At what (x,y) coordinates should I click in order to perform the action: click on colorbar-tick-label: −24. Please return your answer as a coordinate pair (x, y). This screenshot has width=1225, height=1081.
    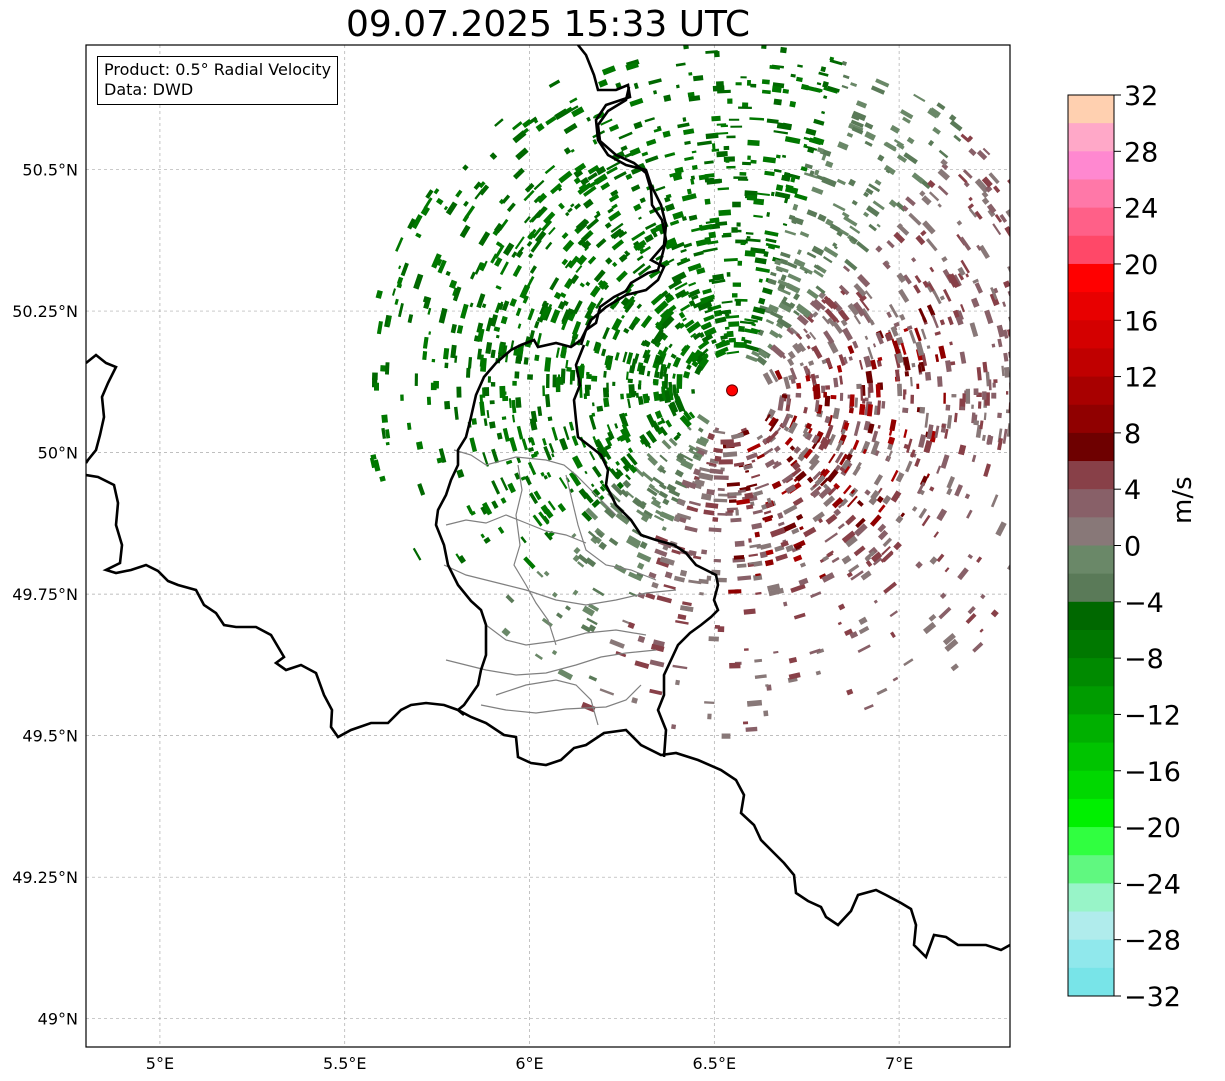
    Looking at the image, I should click on (1152, 884).